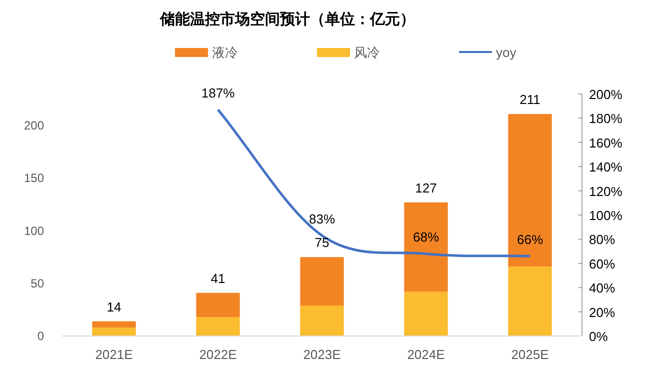 The width and height of the screenshot is (672, 374). I want to click on total-label: 14, so click(114, 306).